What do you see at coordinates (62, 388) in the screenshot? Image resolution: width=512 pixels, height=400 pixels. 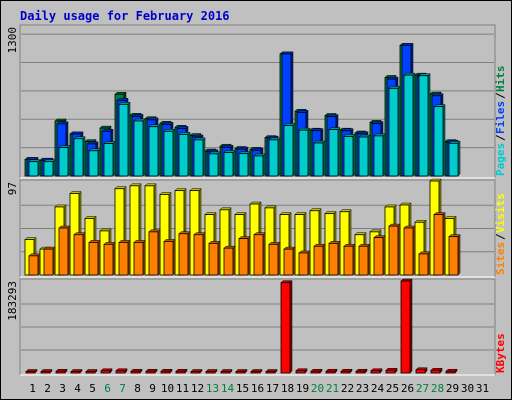 I see `x-tick-label-day-3: 3` at bounding box center [62, 388].